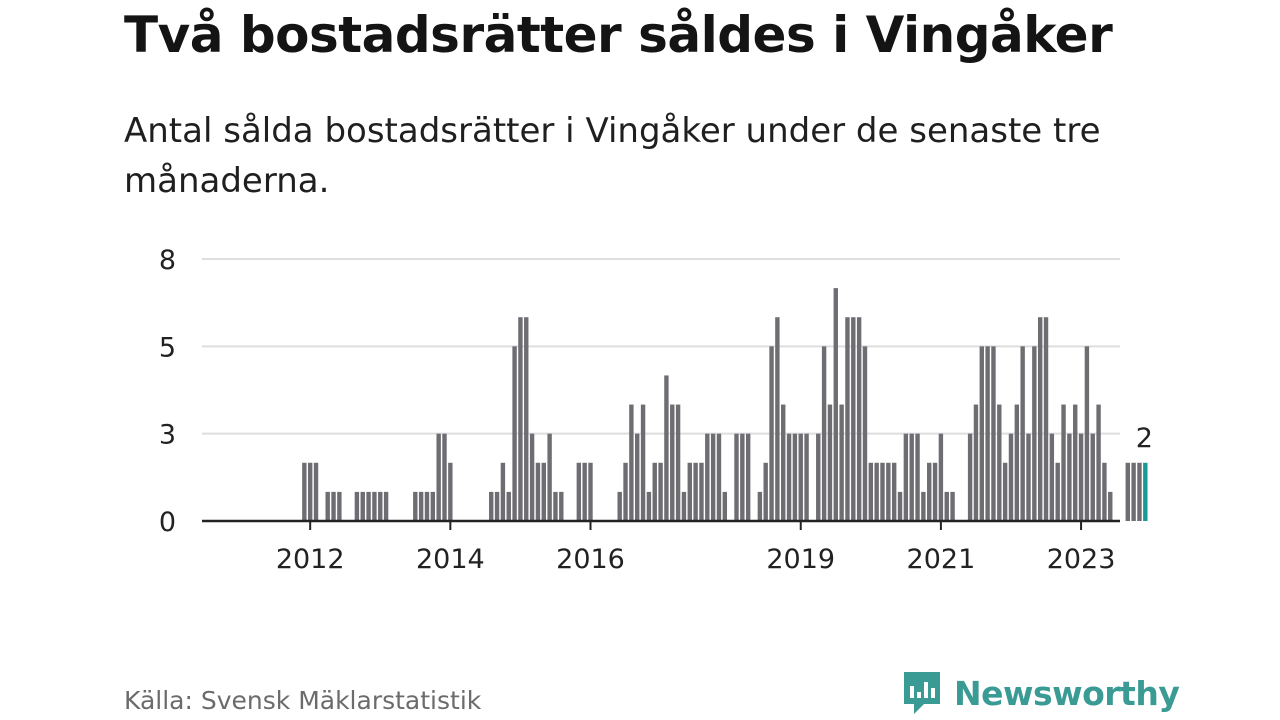  What do you see at coordinates (1067, 693) in the screenshot?
I see `brand-name: Newsworthy` at bounding box center [1067, 693].